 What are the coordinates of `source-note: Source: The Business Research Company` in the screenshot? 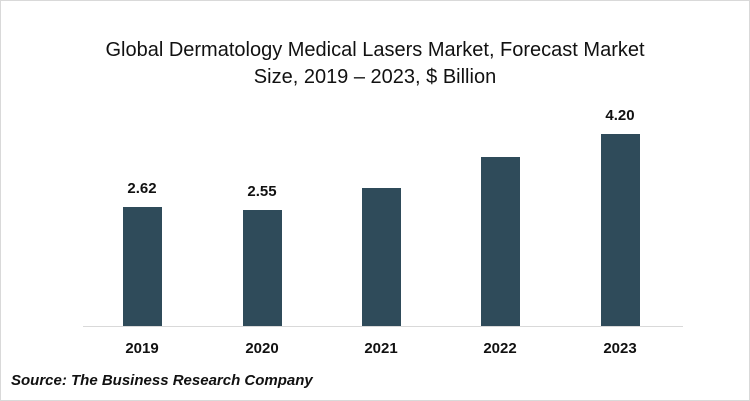 It's located at (162, 380).